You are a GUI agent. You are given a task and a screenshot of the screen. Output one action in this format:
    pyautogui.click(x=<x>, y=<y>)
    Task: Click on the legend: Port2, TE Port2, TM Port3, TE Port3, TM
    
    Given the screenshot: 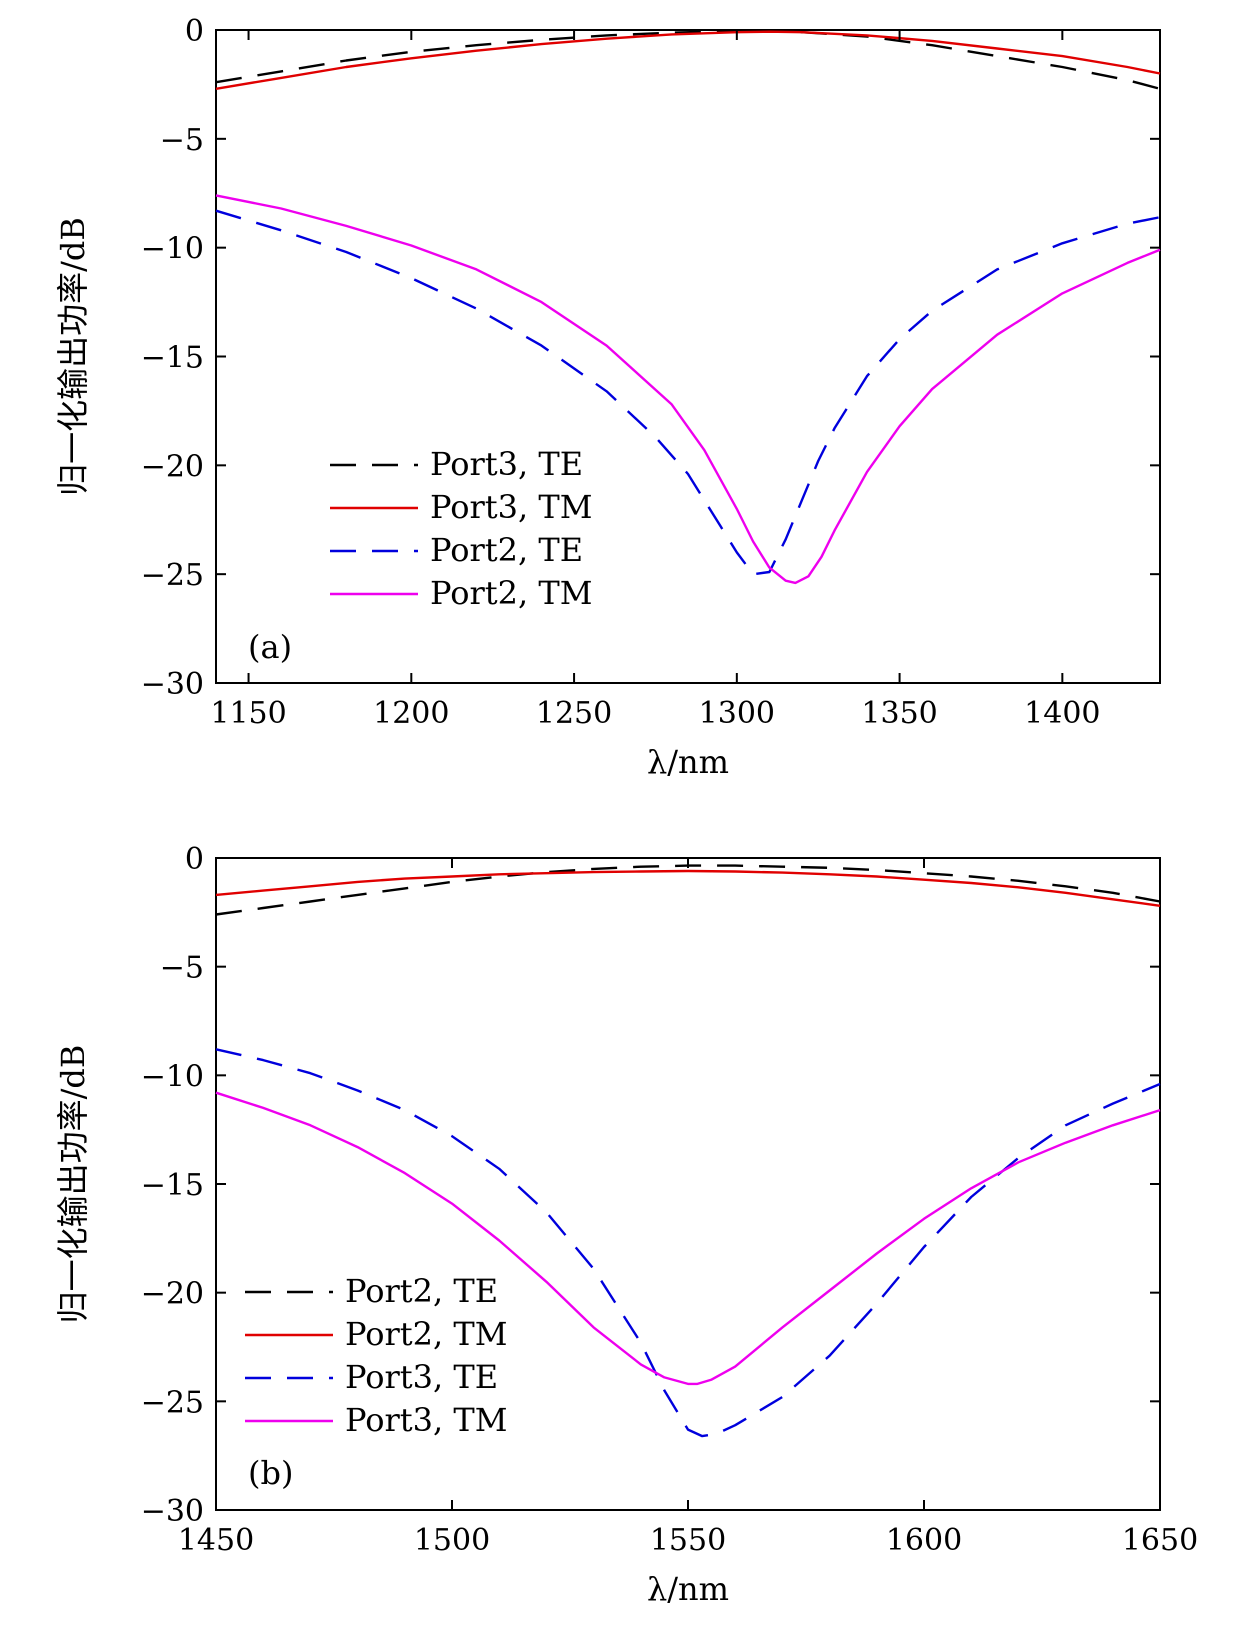 What is the action you would take?
    pyautogui.click(x=376, y=1355)
    